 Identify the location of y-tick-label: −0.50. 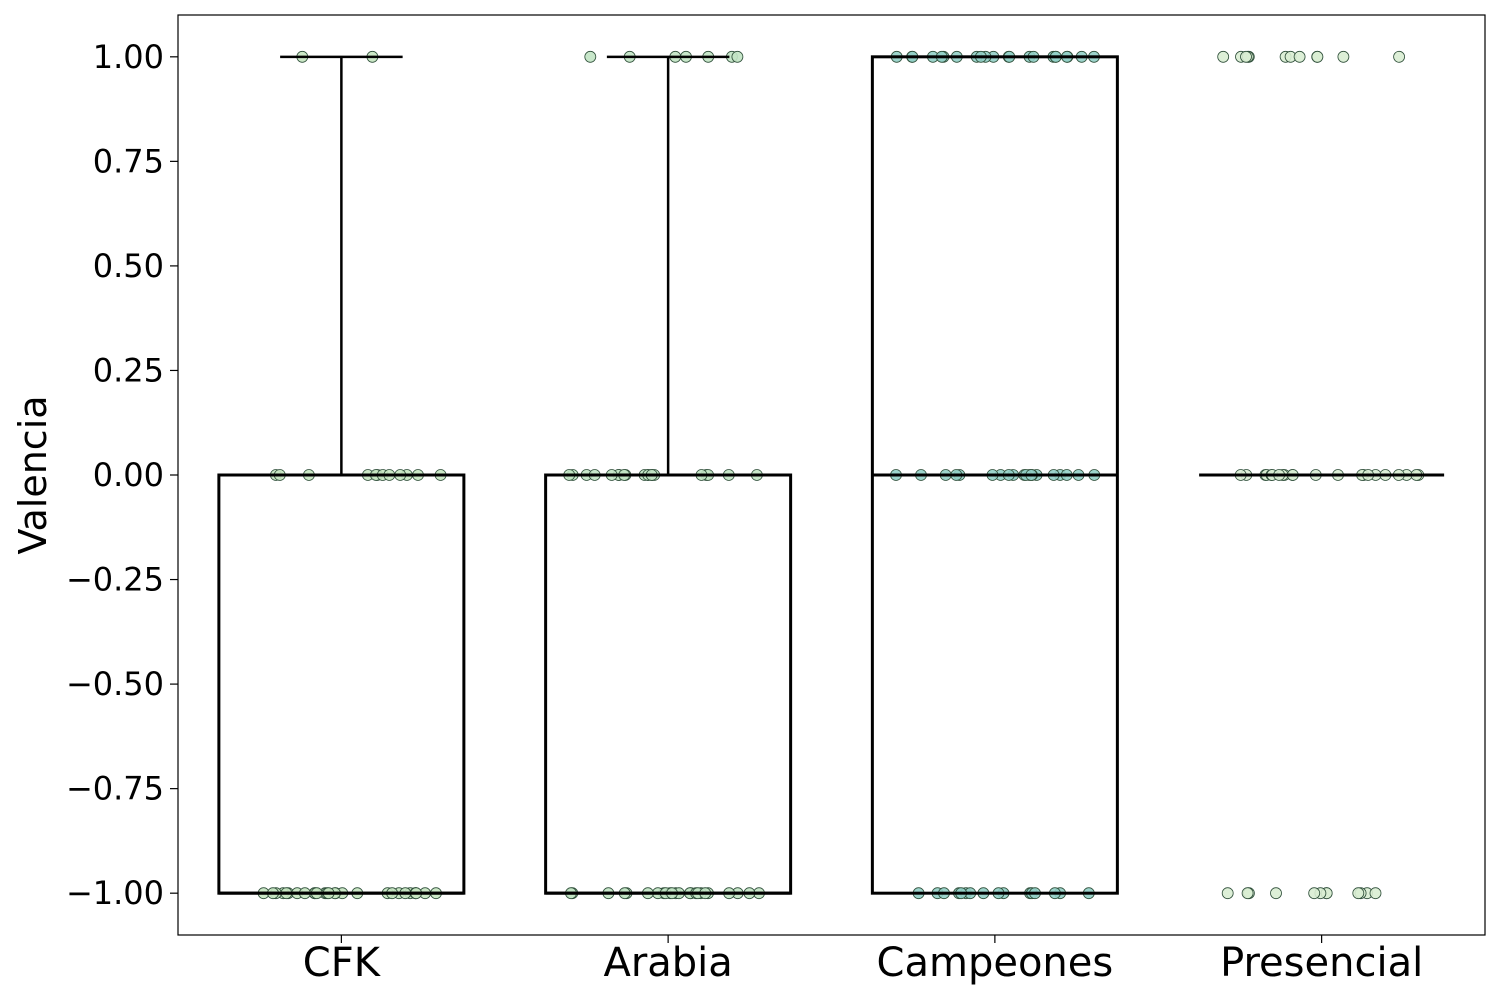
(115, 684).